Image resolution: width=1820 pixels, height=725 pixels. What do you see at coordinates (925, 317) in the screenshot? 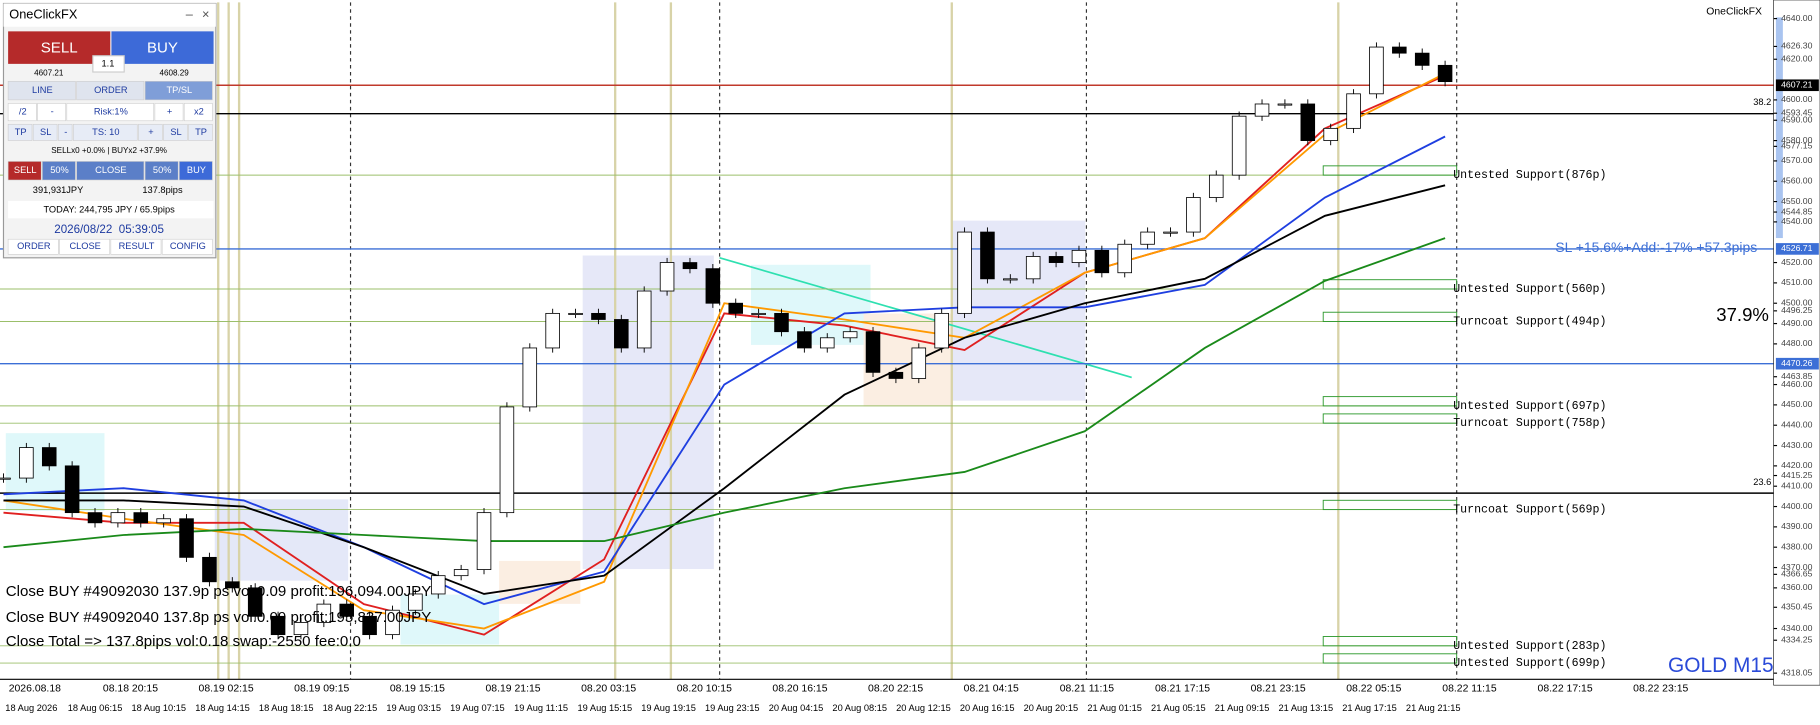
I see `trend-line` at bounding box center [925, 317].